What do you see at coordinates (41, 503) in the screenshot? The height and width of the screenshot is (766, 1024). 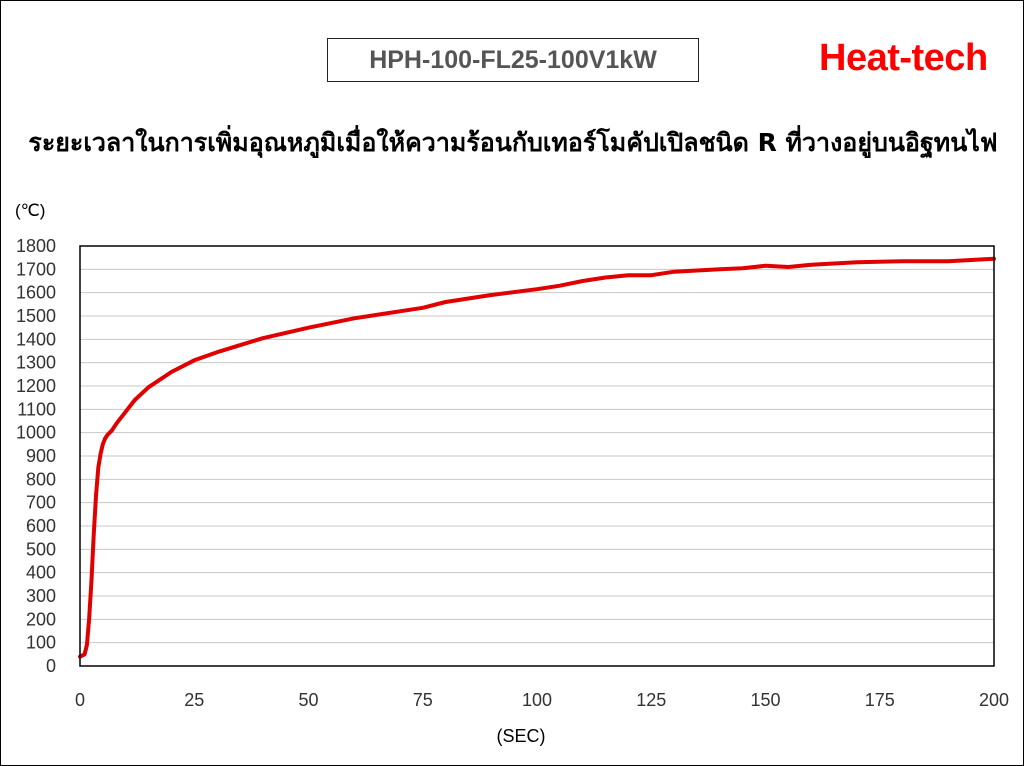 I see `y-tick-label: 700` at bounding box center [41, 503].